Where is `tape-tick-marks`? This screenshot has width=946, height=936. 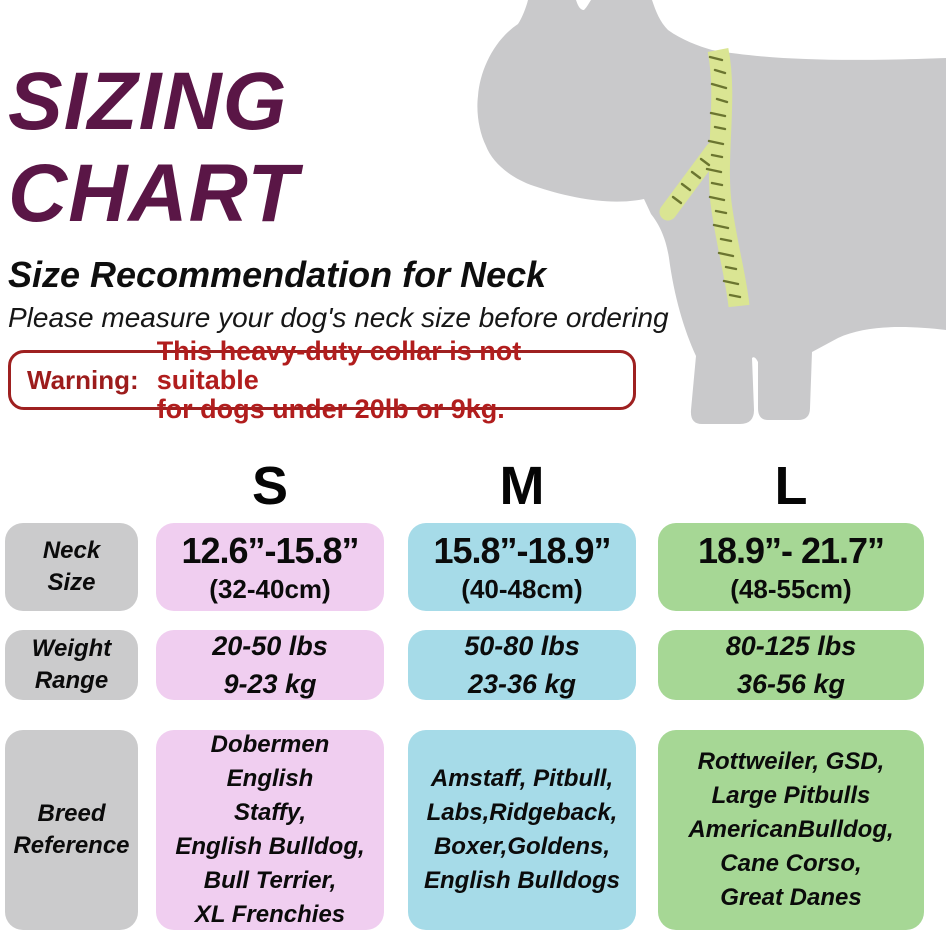
tape-tick-marks is located at coordinates (706, 177).